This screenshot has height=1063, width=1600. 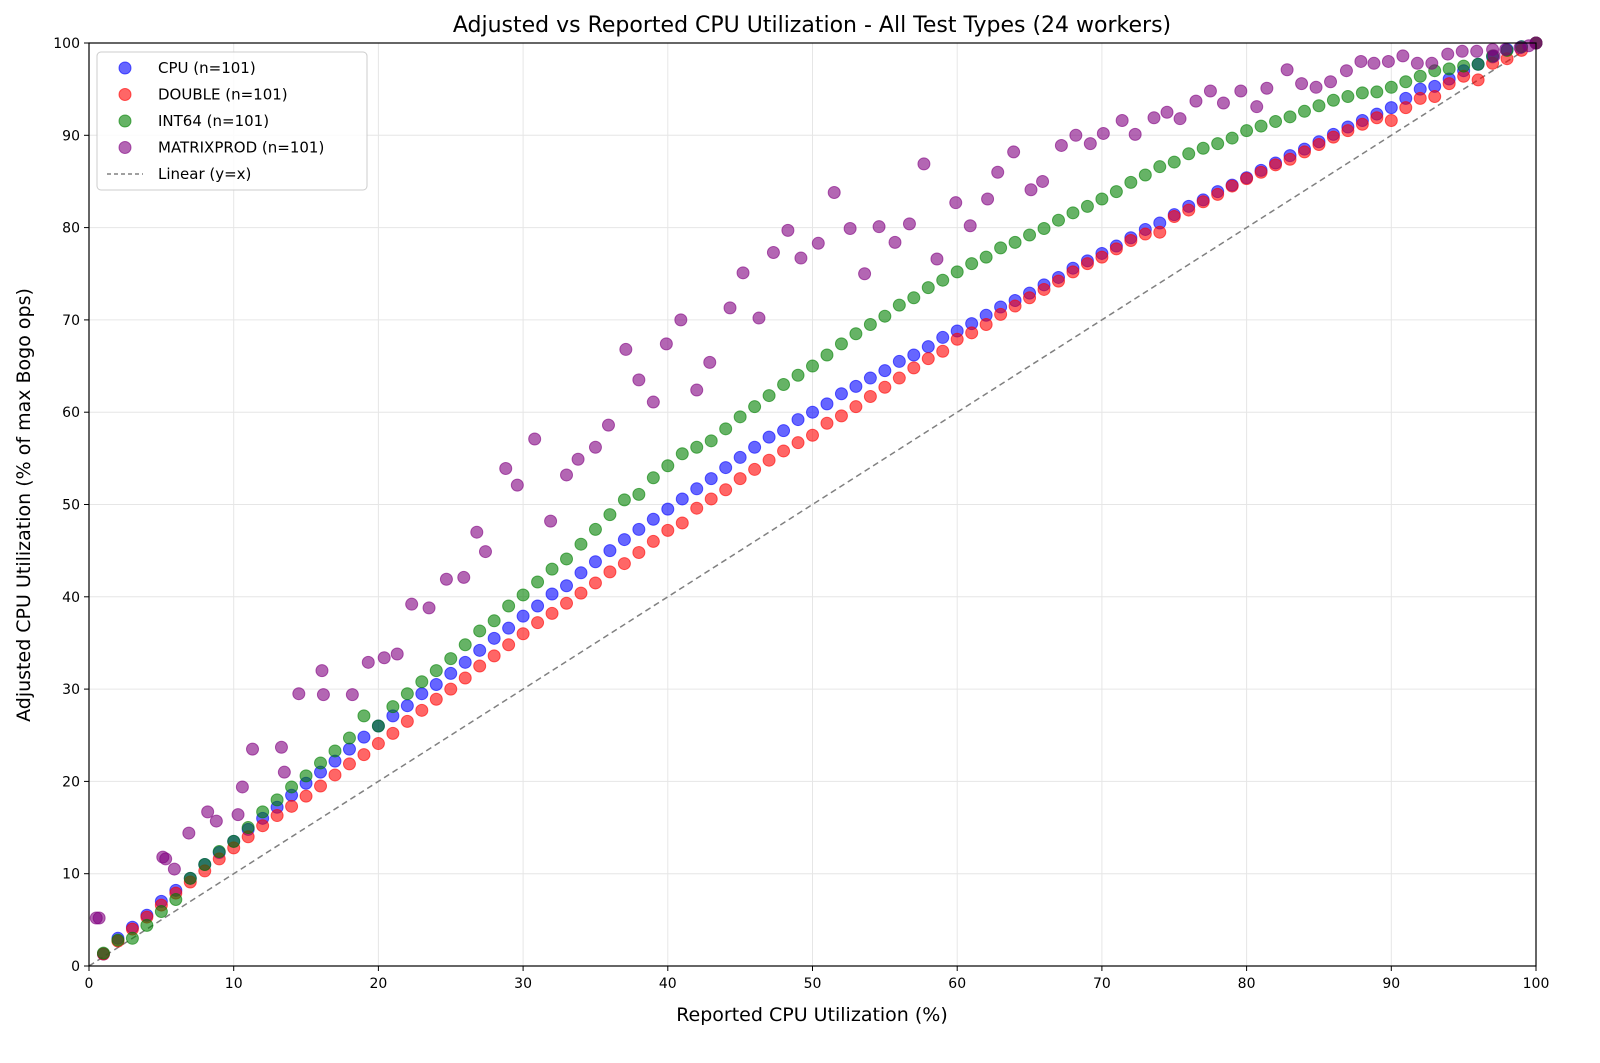 I want to click on y-tick-label: 60, so click(x=71, y=413).